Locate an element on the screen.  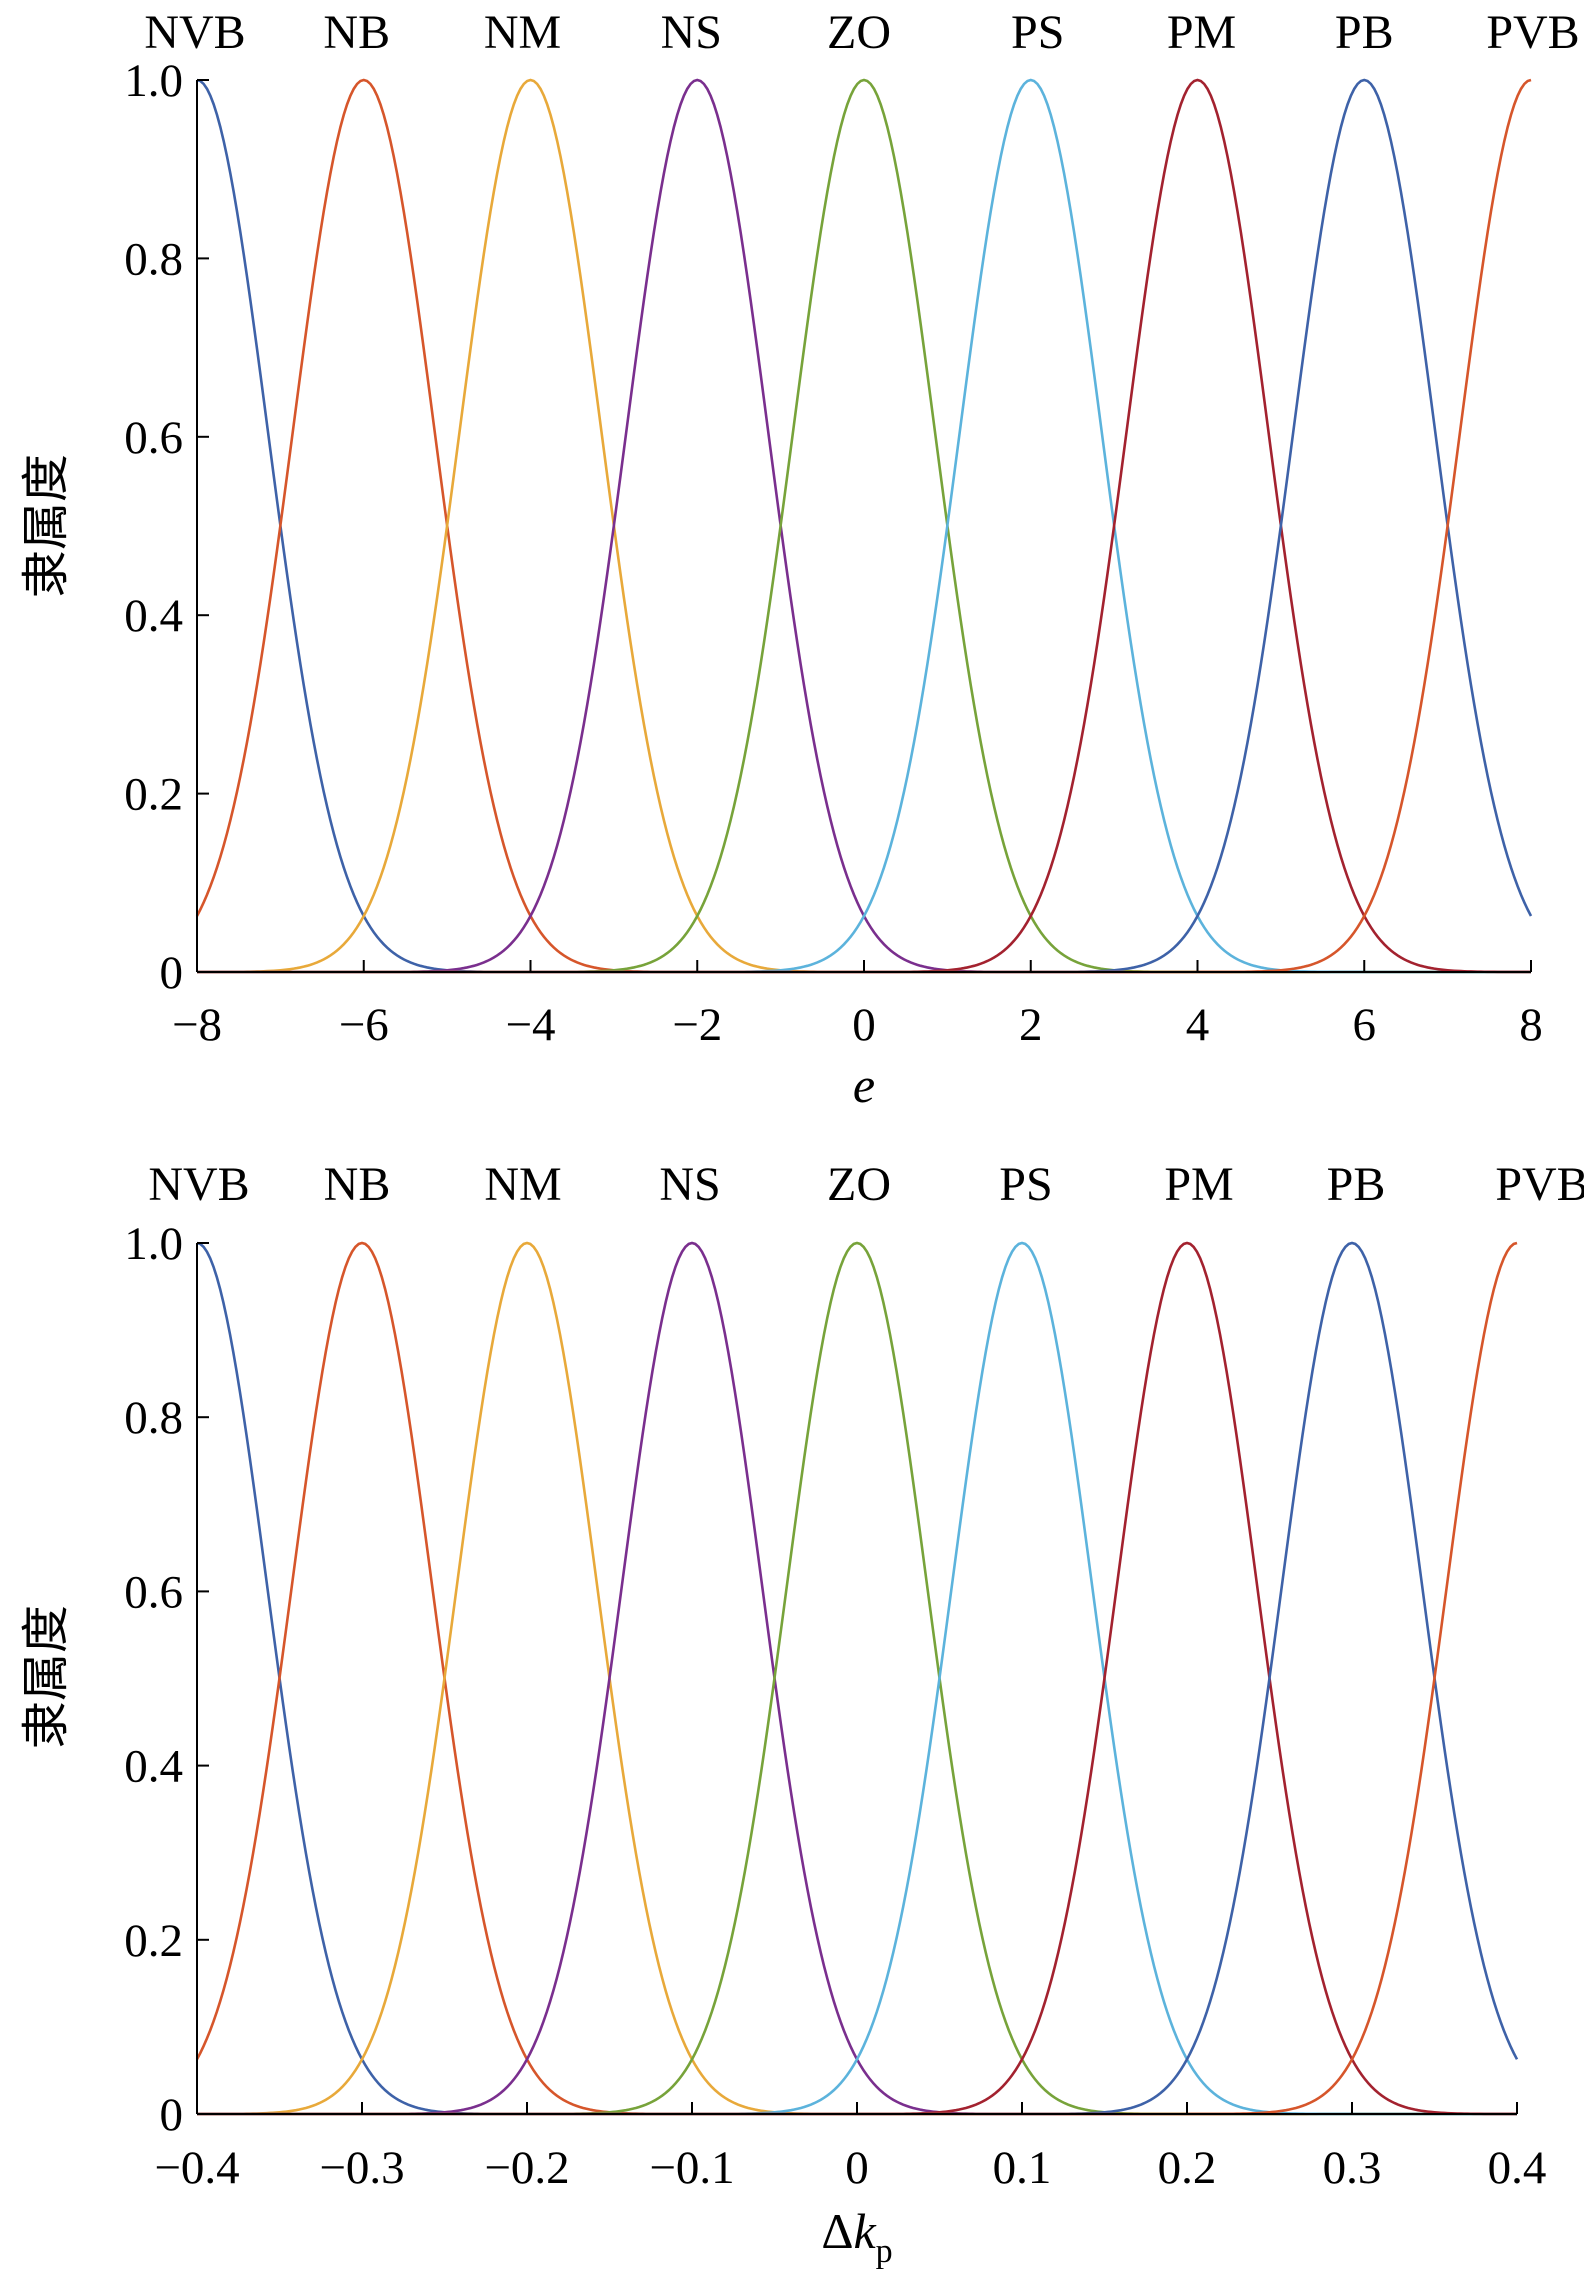
chart-top-mf-labels: NVB NB NM NS ZO PS PM PB PVB is located at coordinates (861, 32).